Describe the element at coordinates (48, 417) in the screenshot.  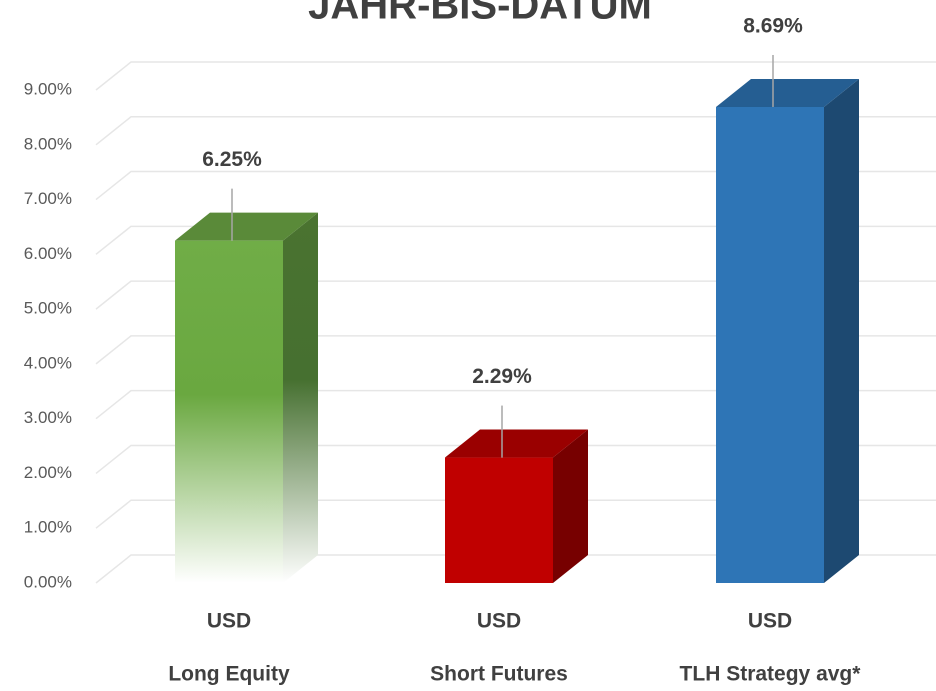
I see `y-tick-label: 3.00%` at that location.